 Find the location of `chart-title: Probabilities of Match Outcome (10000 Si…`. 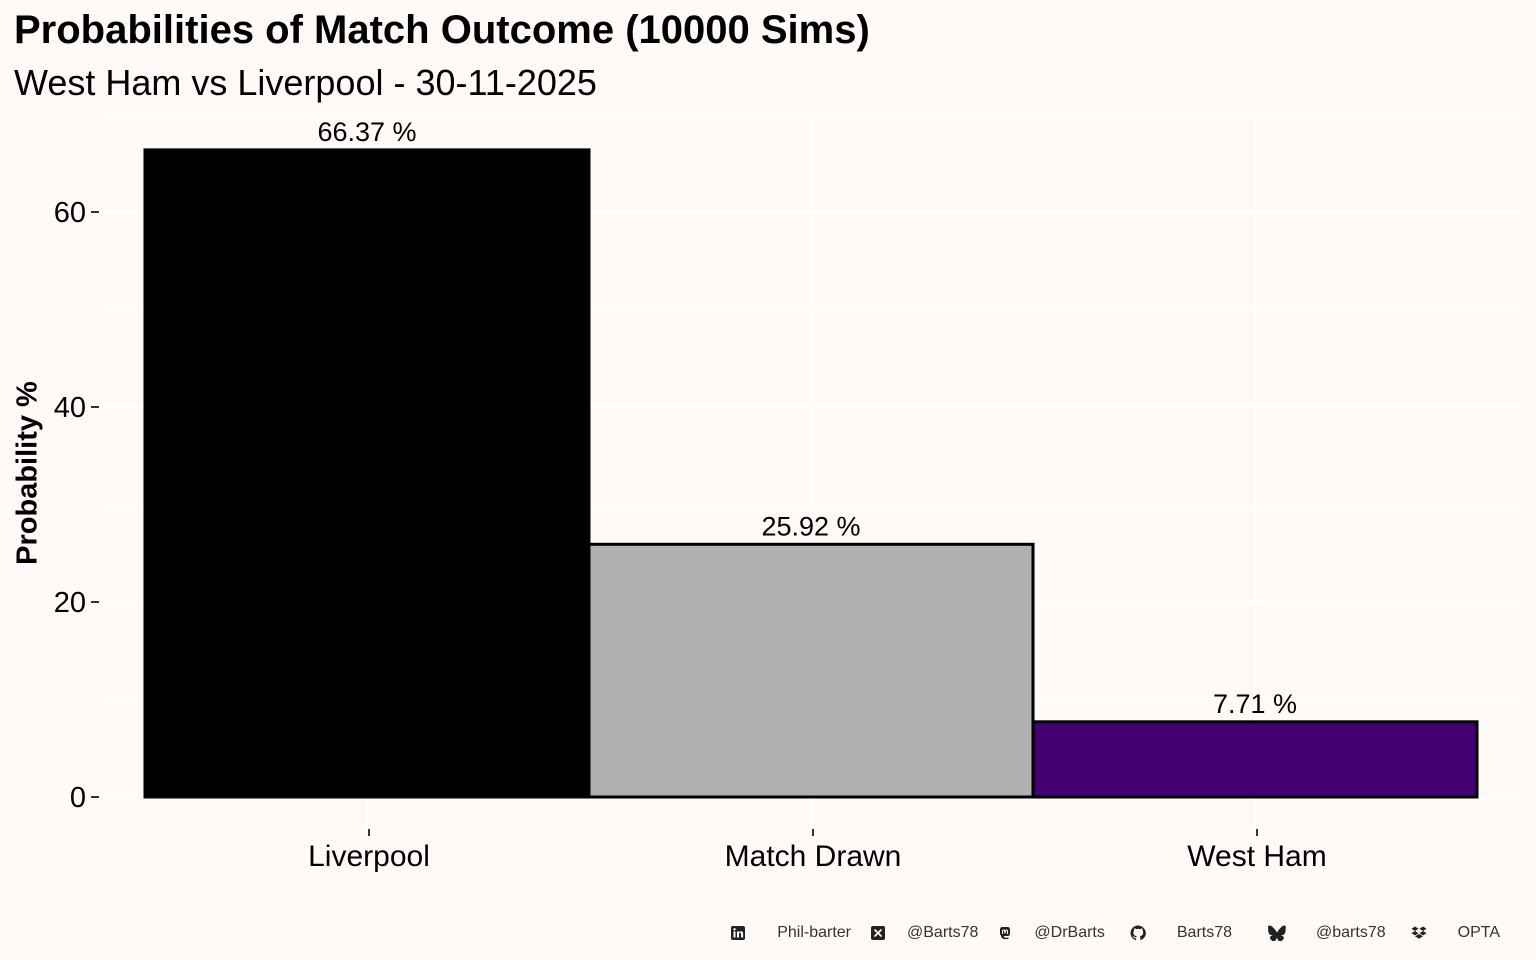

chart-title: Probabilities of Match Outcome (10000 Si… is located at coordinates (442, 30).